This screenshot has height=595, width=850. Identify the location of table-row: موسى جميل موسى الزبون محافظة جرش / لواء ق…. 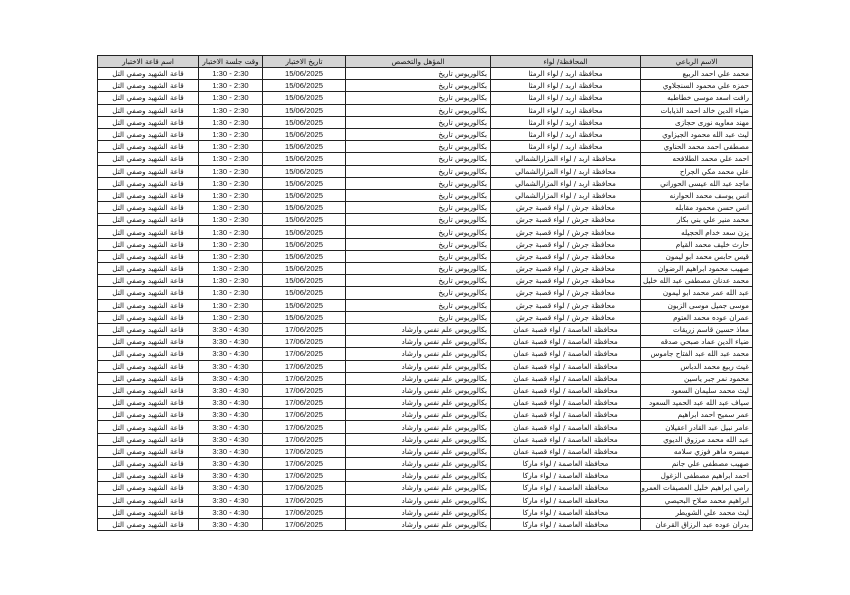
(425, 305).